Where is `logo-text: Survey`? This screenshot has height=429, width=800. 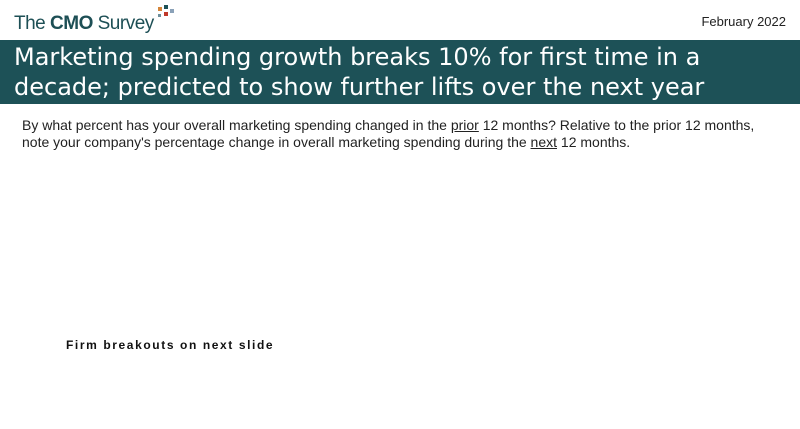
logo-text: Survey is located at coordinates (123, 23).